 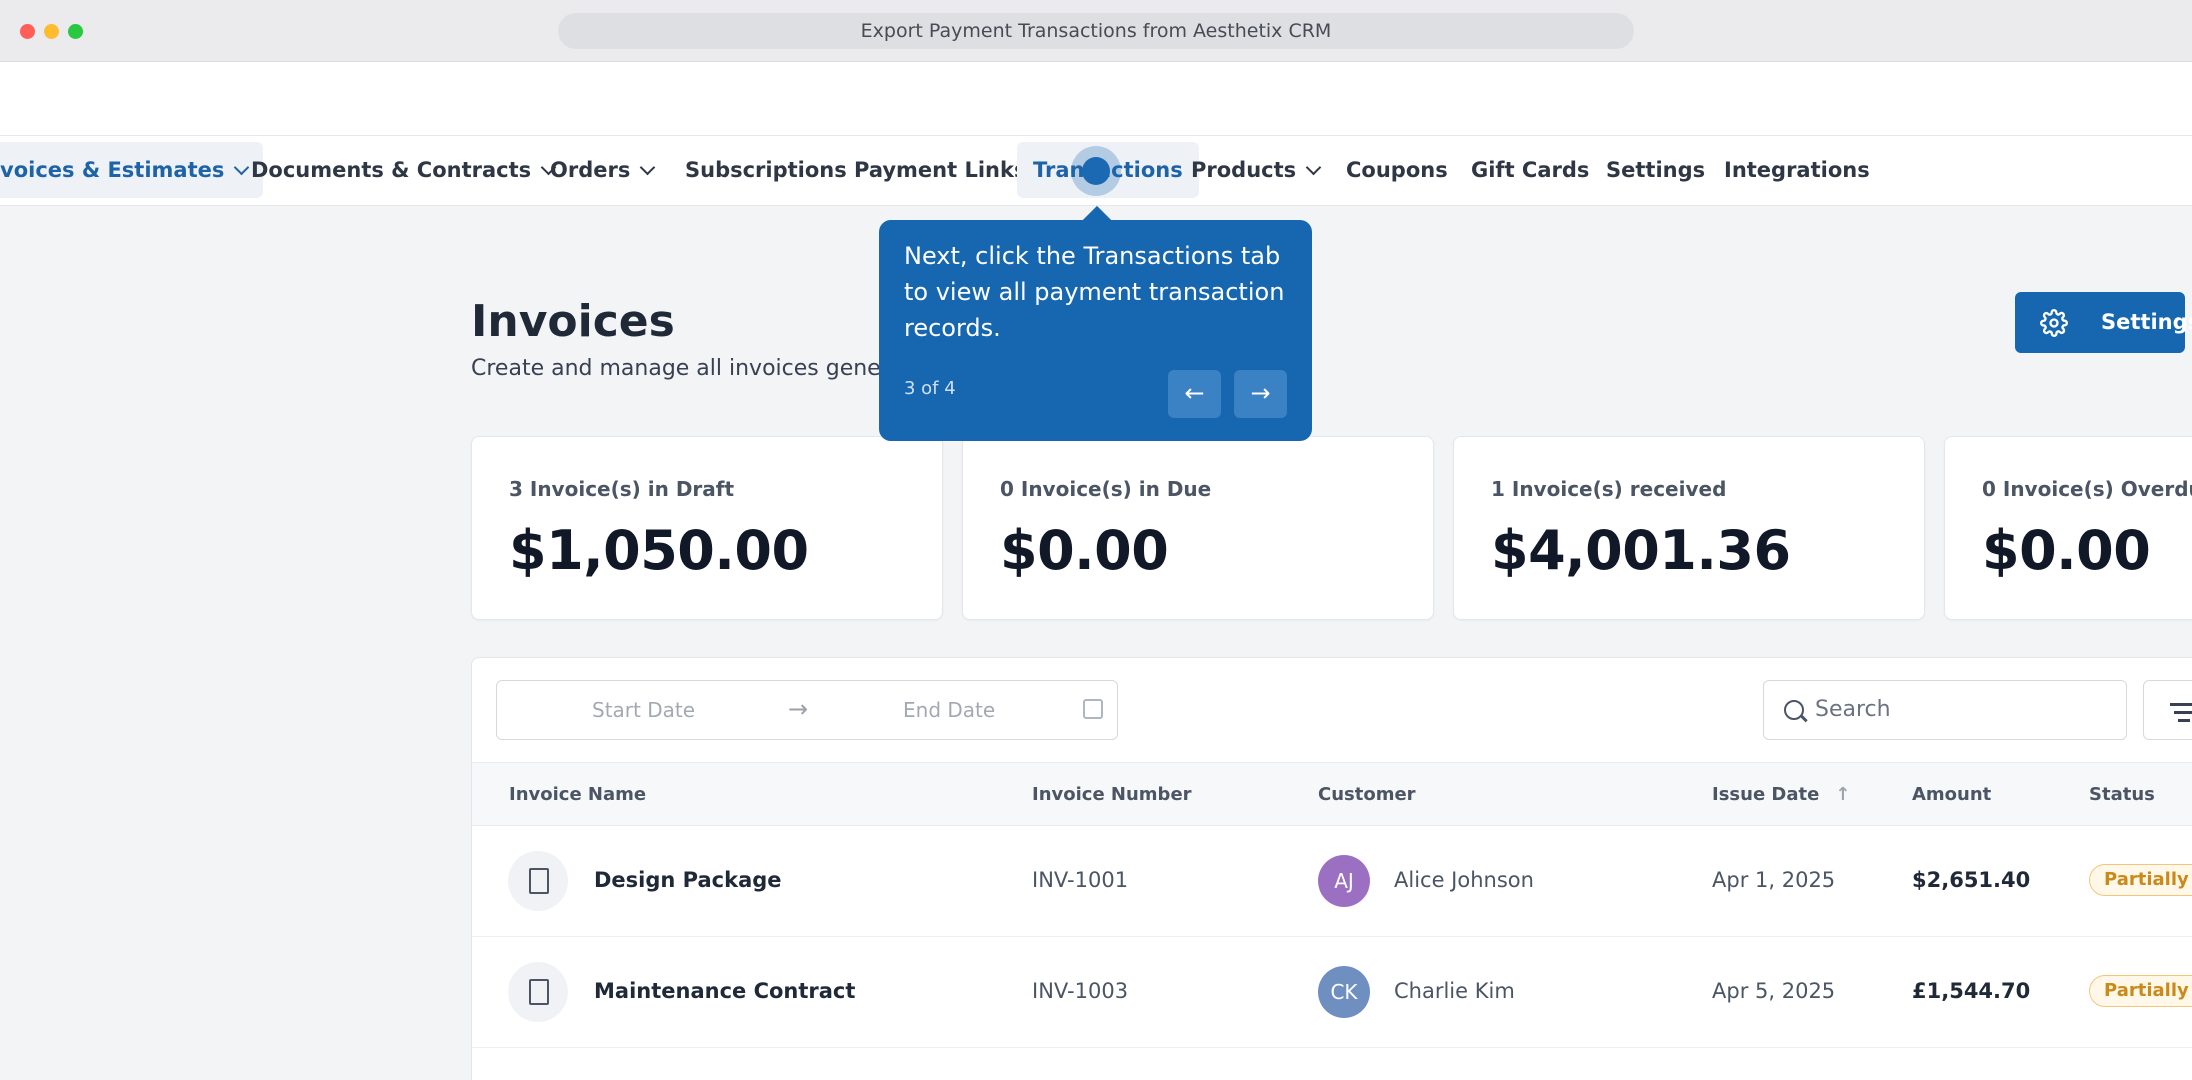 What do you see at coordinates (1344, 881) in the screenshot?
I see `avatar: AJ` at bounding box center [1344, 881].